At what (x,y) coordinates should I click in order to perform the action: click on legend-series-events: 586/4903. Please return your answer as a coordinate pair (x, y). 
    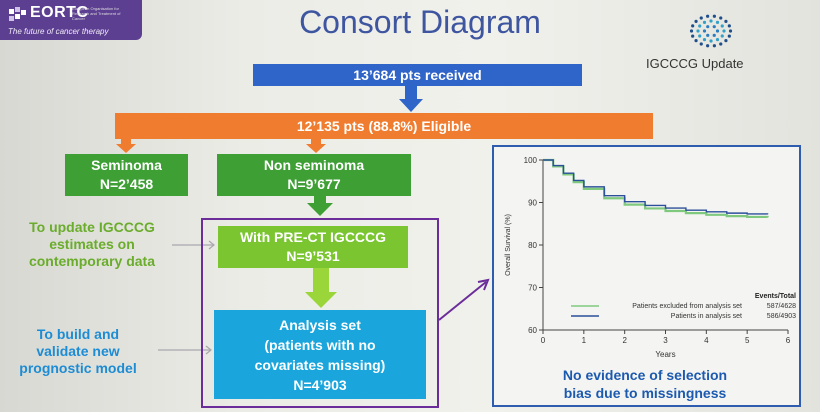
    Looking at the image, I should click on (781, 316).